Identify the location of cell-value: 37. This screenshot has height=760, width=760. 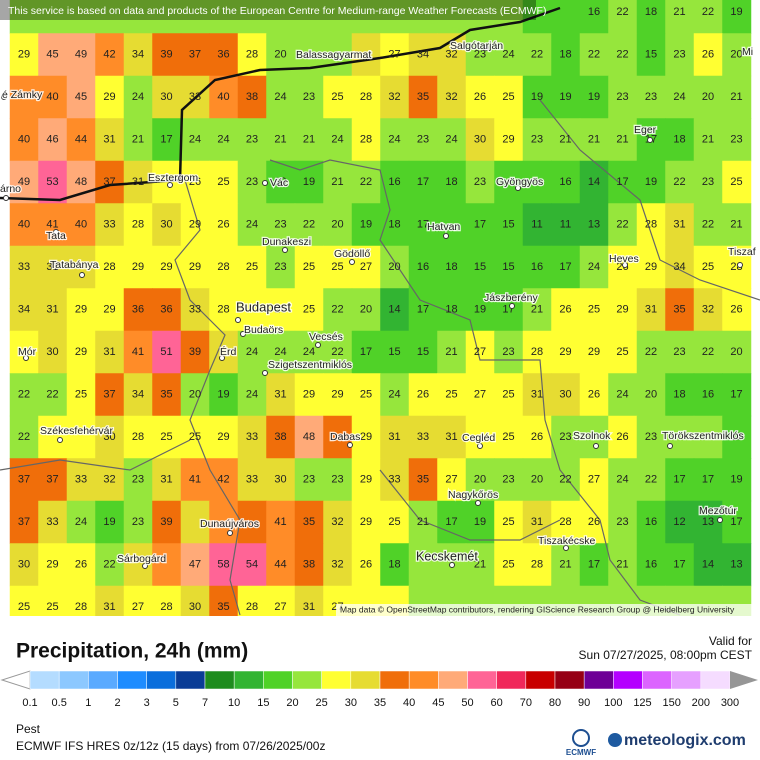
(24, 522).